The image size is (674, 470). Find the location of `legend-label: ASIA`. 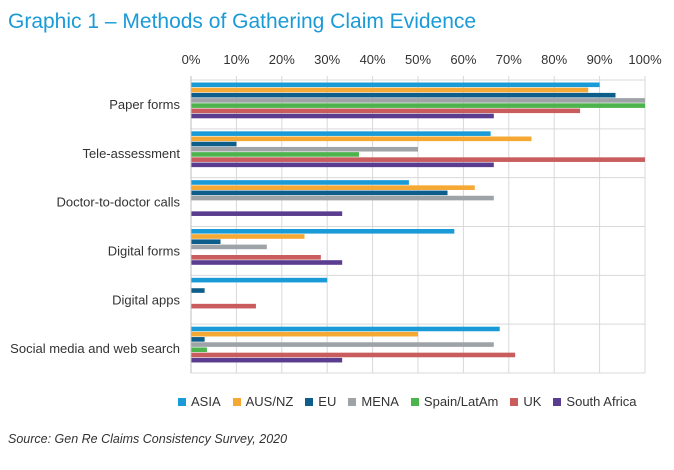

legend-label: ASIA is located at coordinates (206, 401).